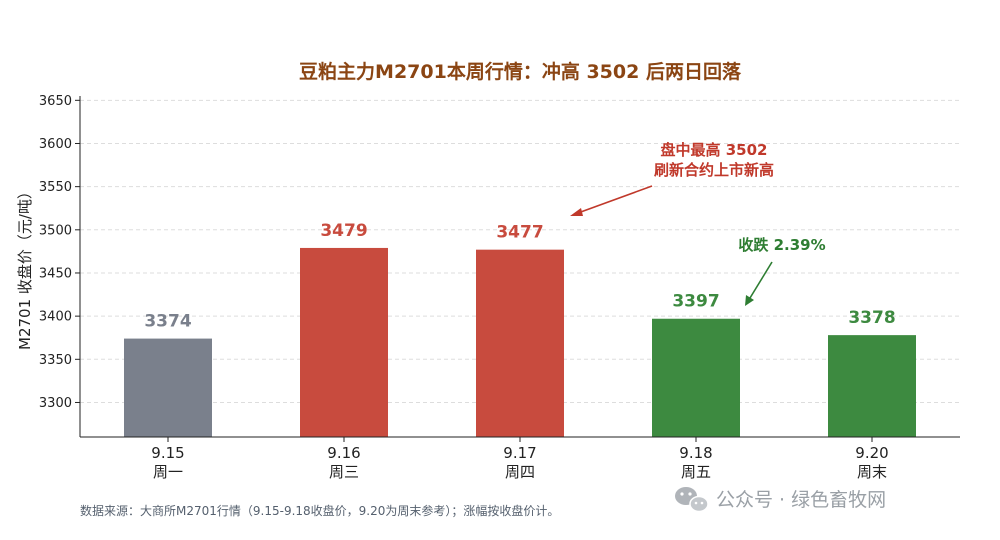  Describe the element at coordinates (781, 245) in the screenshot. I see `annotation-drop-text: 收跌 2.39%` at that location.